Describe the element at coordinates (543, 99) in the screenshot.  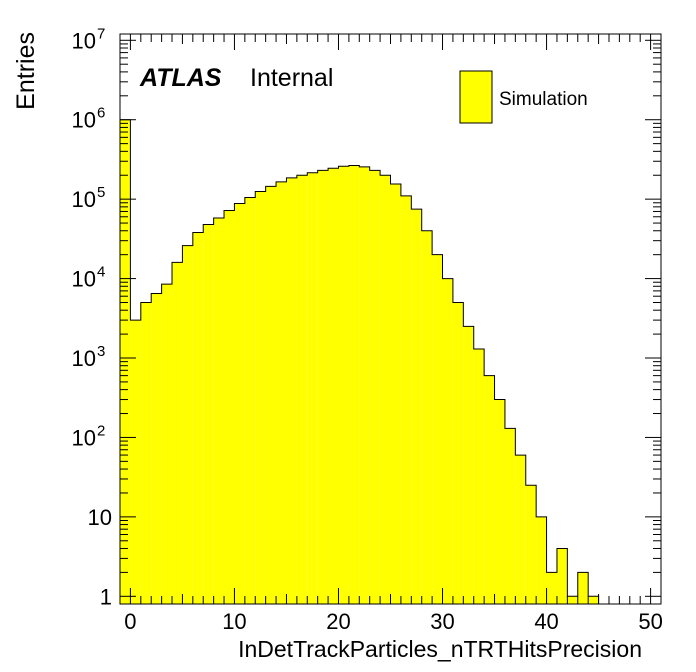
I see `legend-label-simulation: Simulation` at that location.